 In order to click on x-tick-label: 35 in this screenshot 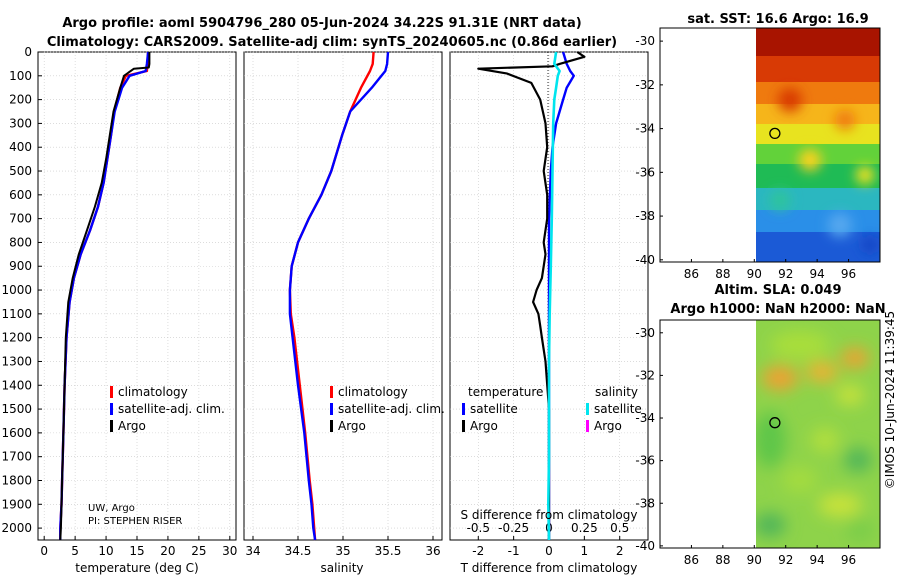, I will do `click(342, 551)`.